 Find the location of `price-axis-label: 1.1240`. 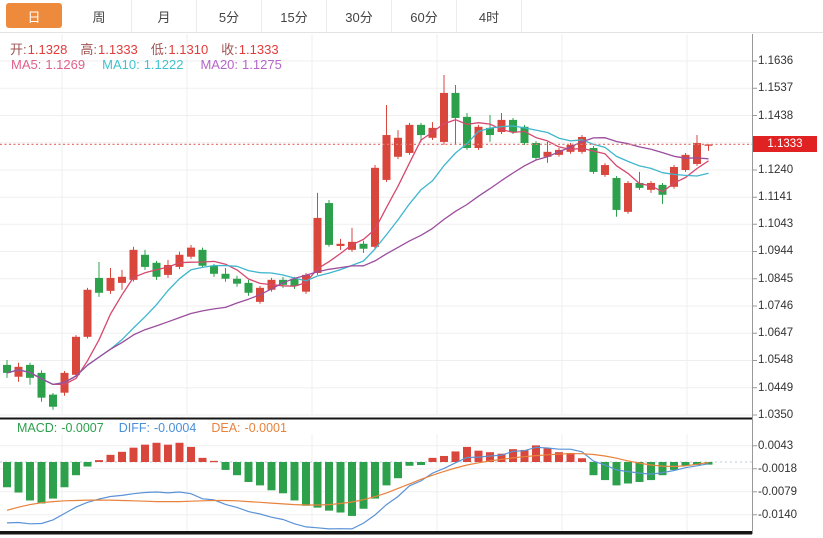

price-axis-label: 1.1240 is located at coordinates (776, 170).